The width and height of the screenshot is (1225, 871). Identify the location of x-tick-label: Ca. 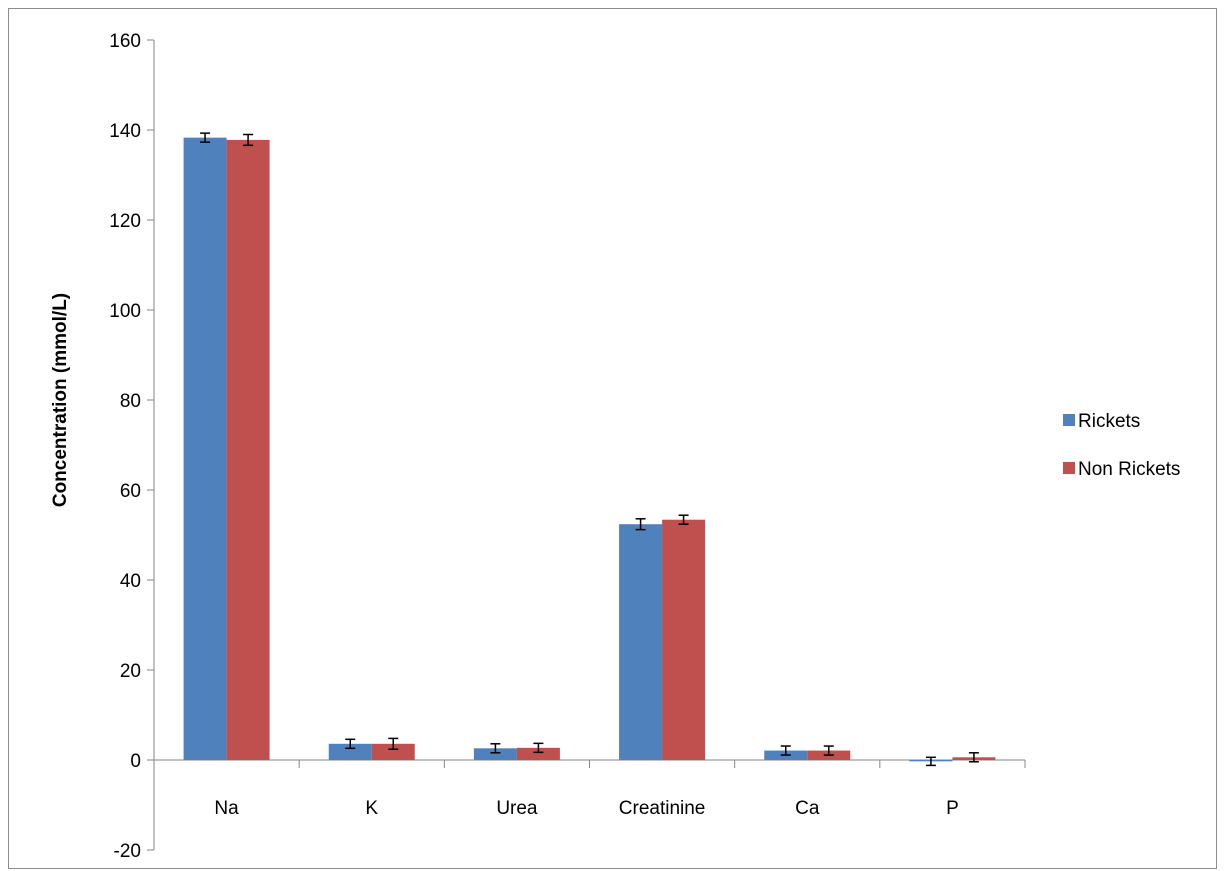
(807, 808).